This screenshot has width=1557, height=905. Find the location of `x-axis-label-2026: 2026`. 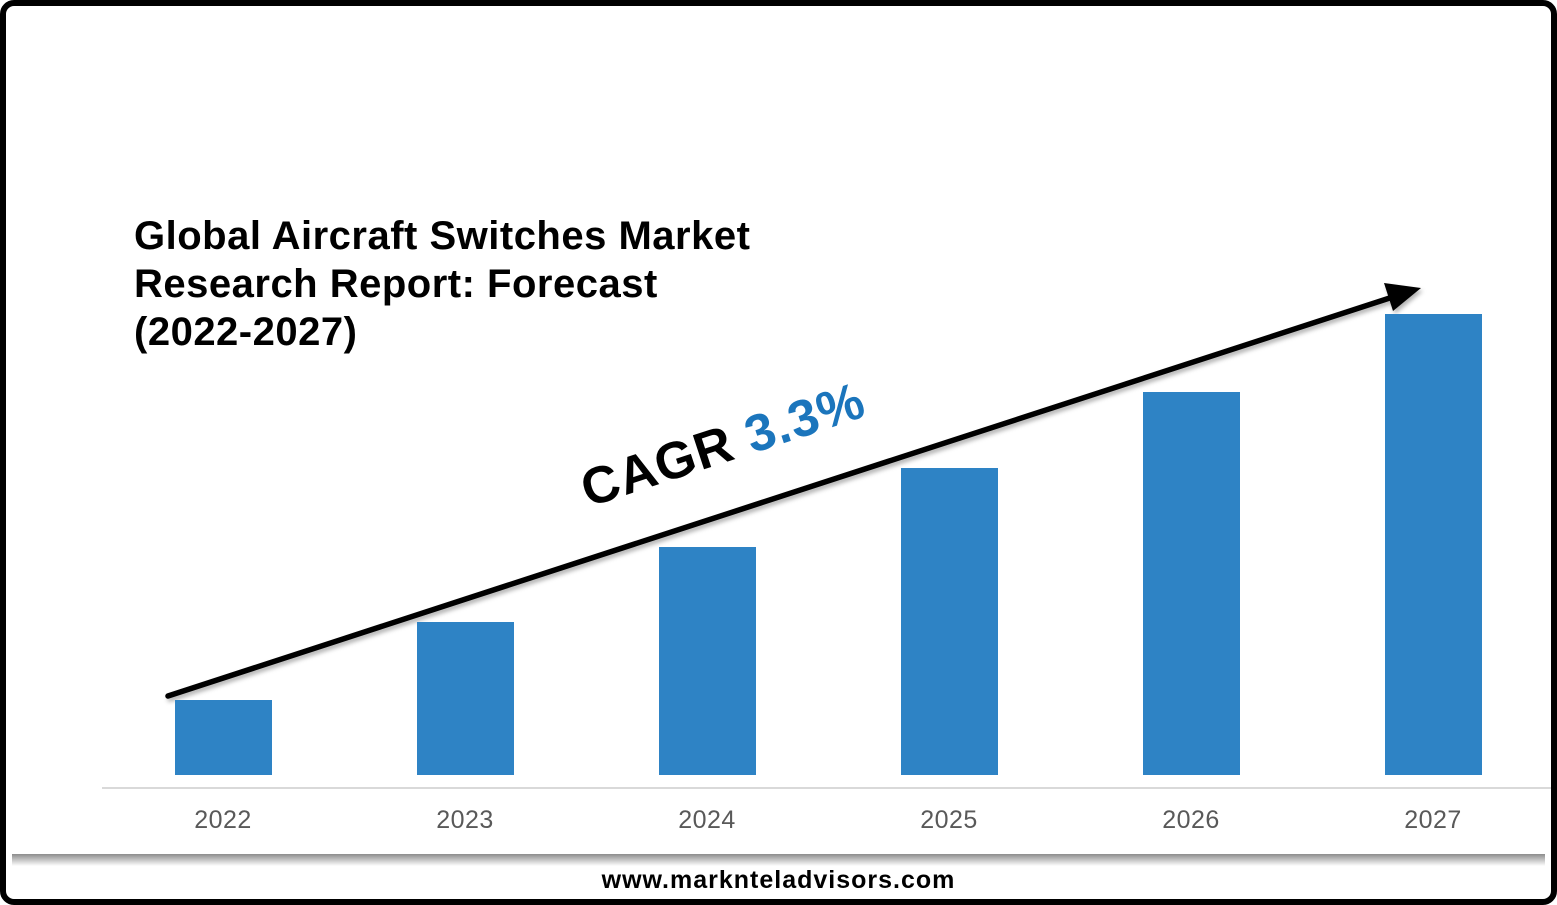

x-axis-label-2026: 2026 is located at coordinates (1191, 820).